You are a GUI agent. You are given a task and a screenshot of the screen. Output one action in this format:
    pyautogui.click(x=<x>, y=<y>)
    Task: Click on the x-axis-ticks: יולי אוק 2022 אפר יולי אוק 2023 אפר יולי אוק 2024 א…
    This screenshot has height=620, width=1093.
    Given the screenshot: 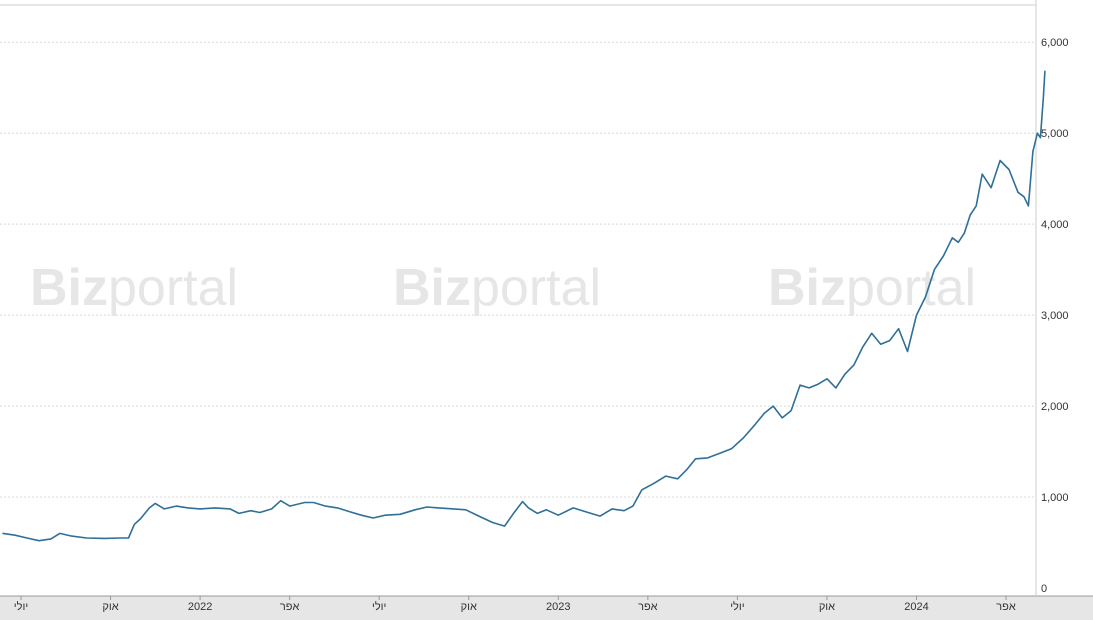 What is the action you would take?
    pyautogui.click(x=515, y=604)
    